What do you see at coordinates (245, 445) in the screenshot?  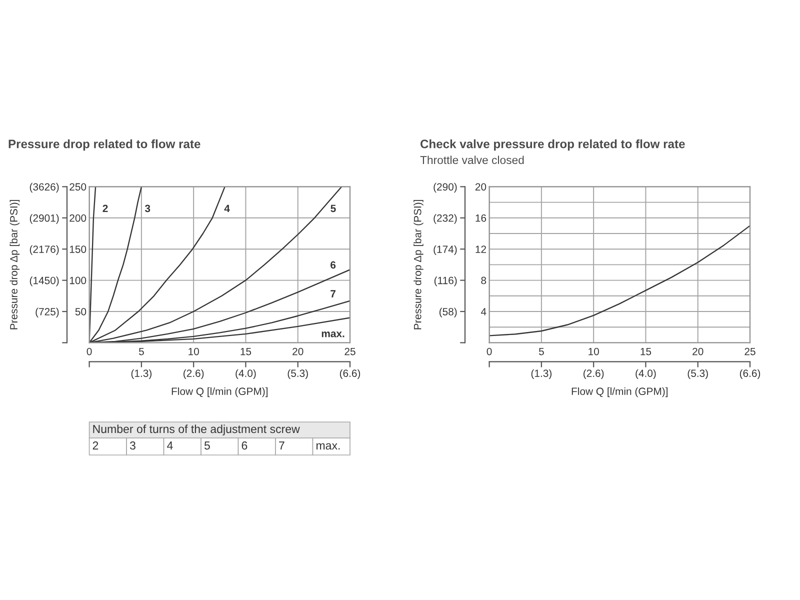 I see `text: 6` at bounding box center [245, 445].